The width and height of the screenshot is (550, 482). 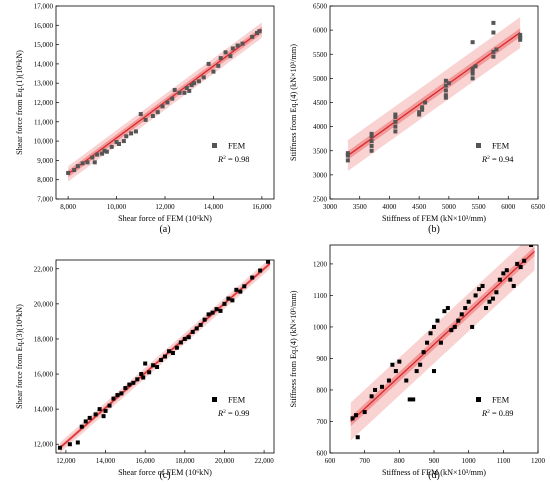 What do you see at coordinates (320, 103) in the screenshot?
I see `y-tick-label: 4500` at bounding box center [320, 103].